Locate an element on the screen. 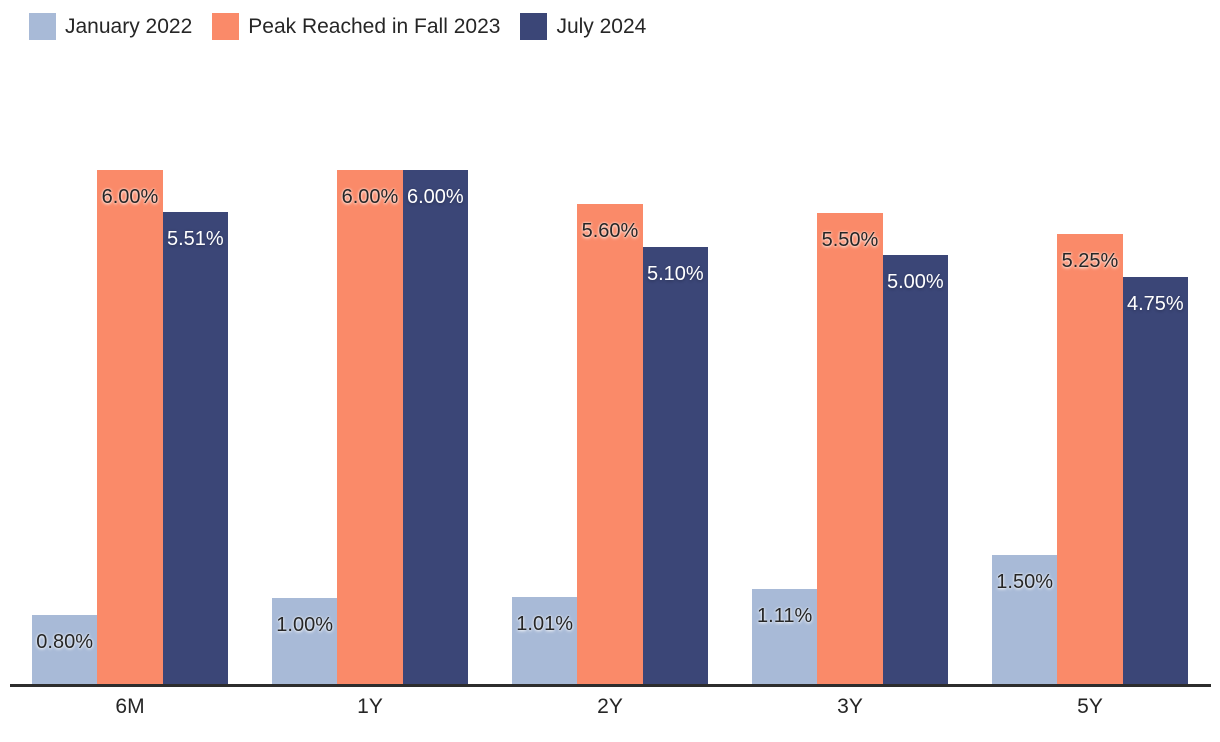 This screenshot has width=1220, height=742. bar-3y-series-2: 5.00% is located at coordinates (915, 469).